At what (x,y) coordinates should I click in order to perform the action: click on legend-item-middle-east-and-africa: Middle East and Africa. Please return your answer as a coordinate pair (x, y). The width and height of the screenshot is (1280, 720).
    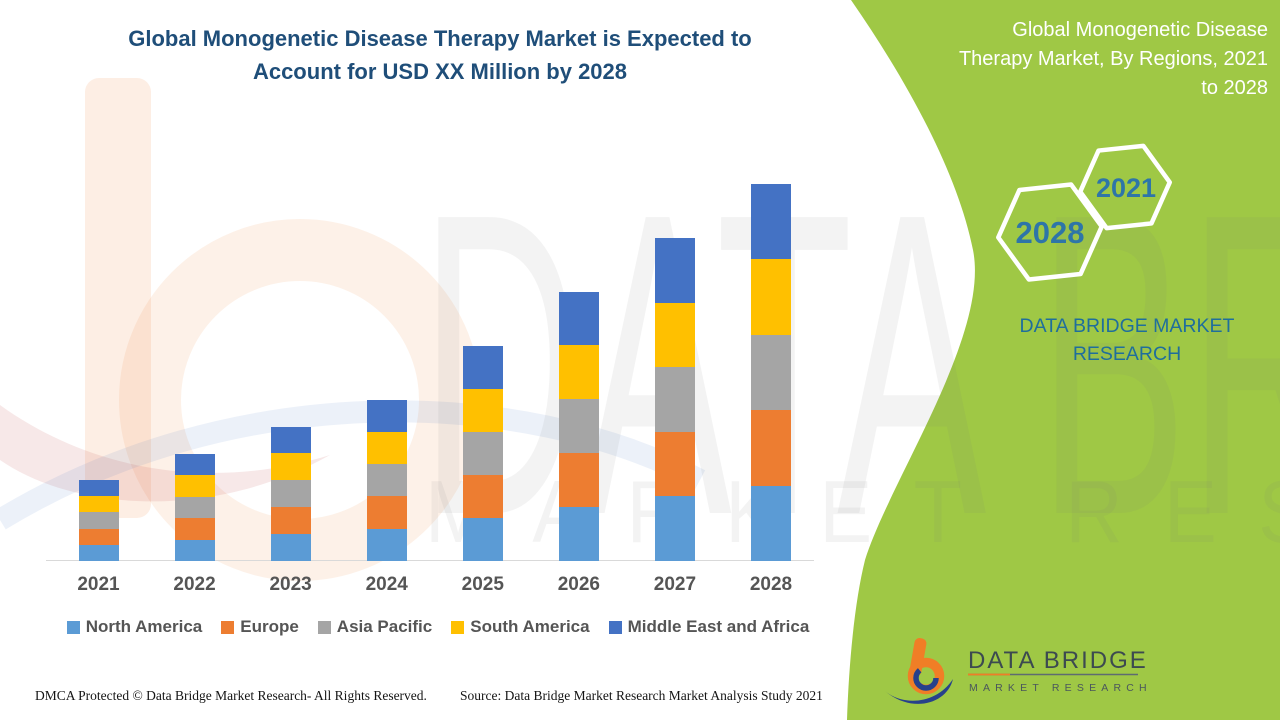
    Looking at the image, I should click on (709, 627).